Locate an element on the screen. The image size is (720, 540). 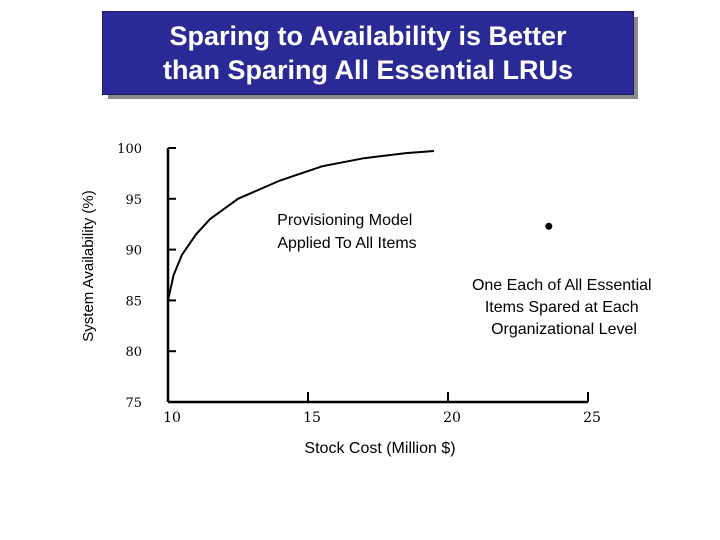
annotation-provisioning-line-1: Provisioning Model is located at coordinates (344, 220).